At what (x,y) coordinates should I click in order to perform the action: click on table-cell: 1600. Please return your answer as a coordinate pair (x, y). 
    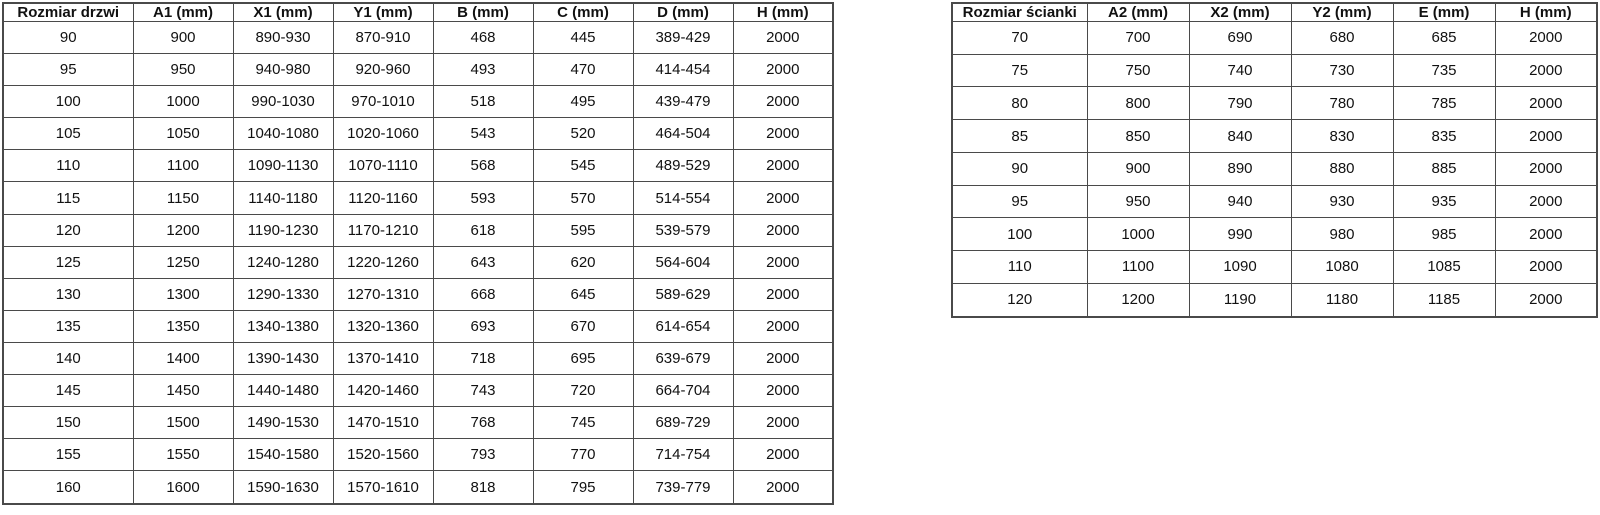
    Looking at the image, I should click on (183, 487).